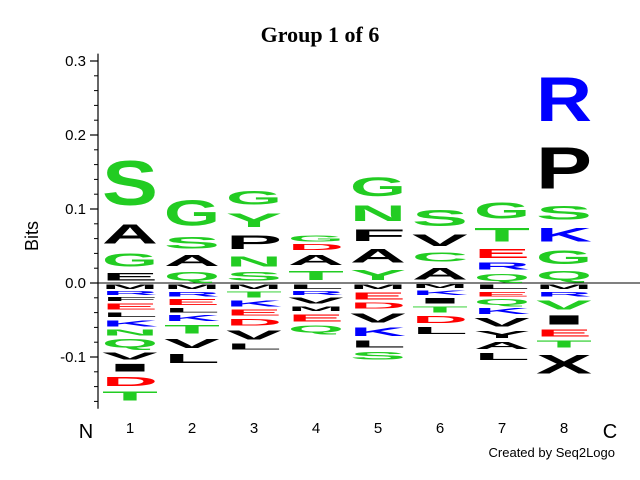 The width and height of the screenshot is (640, 480). Describe the element at coordinates (316, 428) in the screenshot. I see `x-tick-label: 4` at that location.